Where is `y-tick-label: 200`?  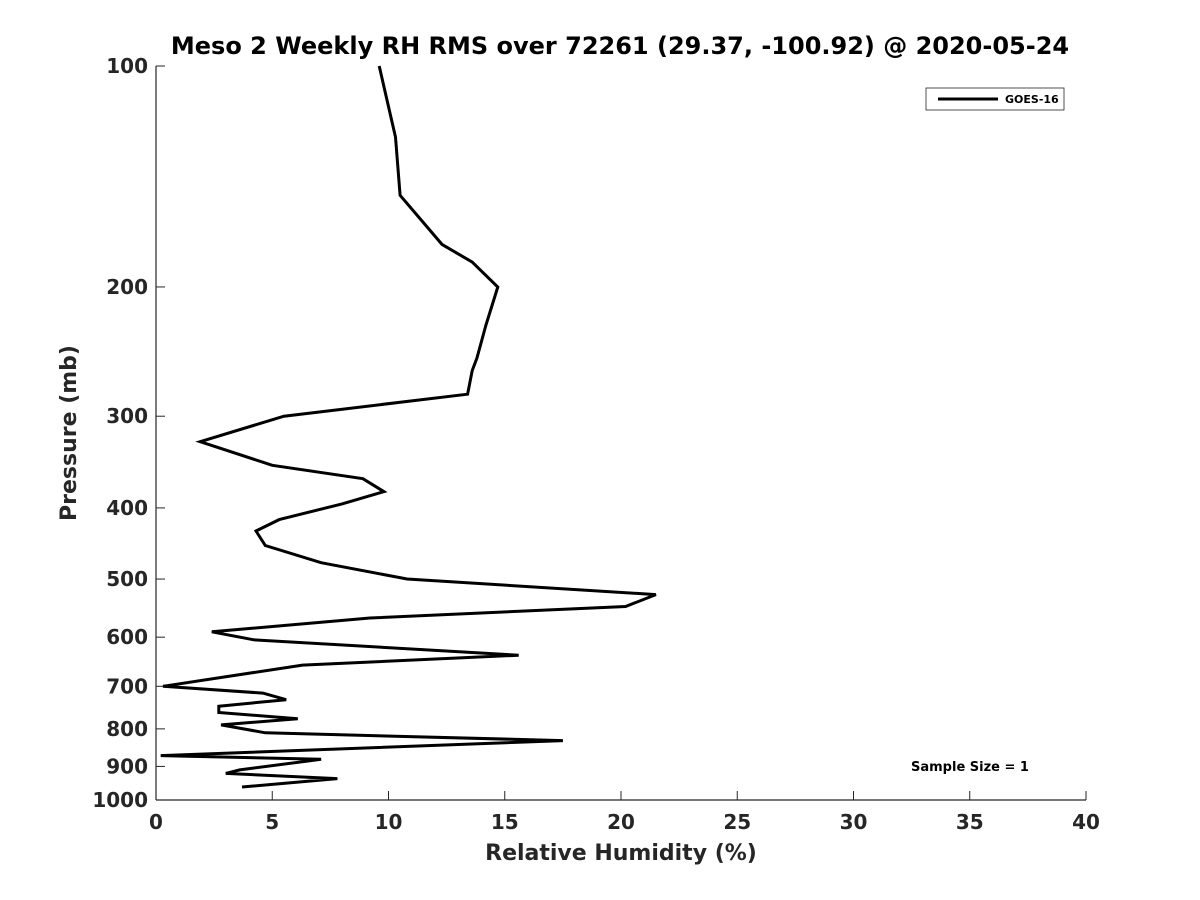
y-tick-label: 200 is located at coordinates (127, 287).